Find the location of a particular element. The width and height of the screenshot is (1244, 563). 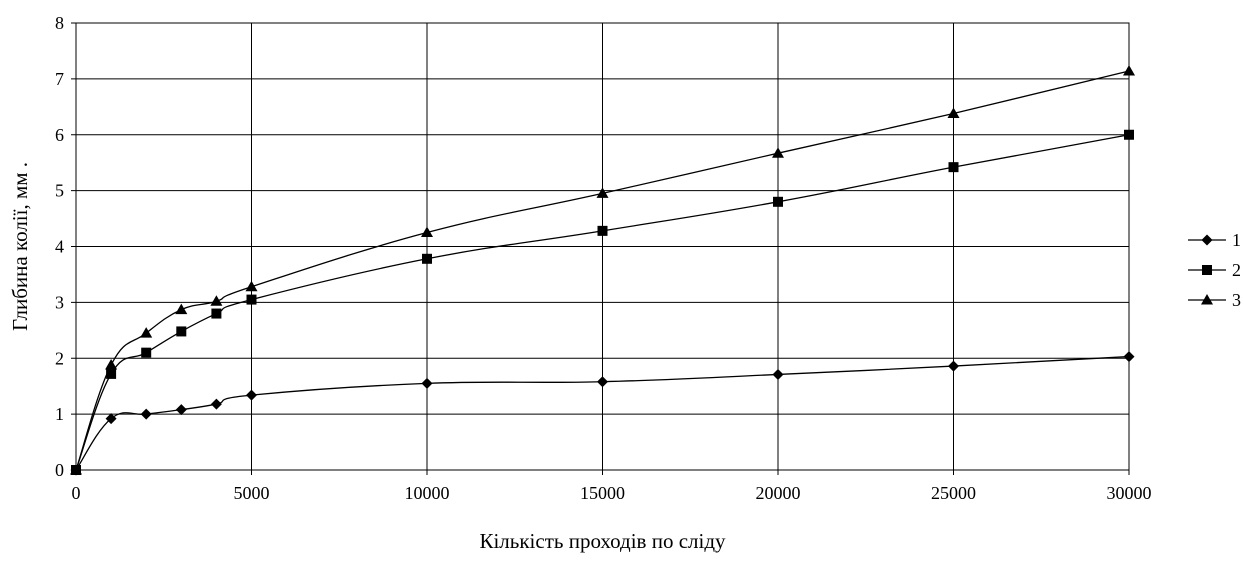

x-axis-title: Кількість проходів по сліду is located at coordinates (602, 541).